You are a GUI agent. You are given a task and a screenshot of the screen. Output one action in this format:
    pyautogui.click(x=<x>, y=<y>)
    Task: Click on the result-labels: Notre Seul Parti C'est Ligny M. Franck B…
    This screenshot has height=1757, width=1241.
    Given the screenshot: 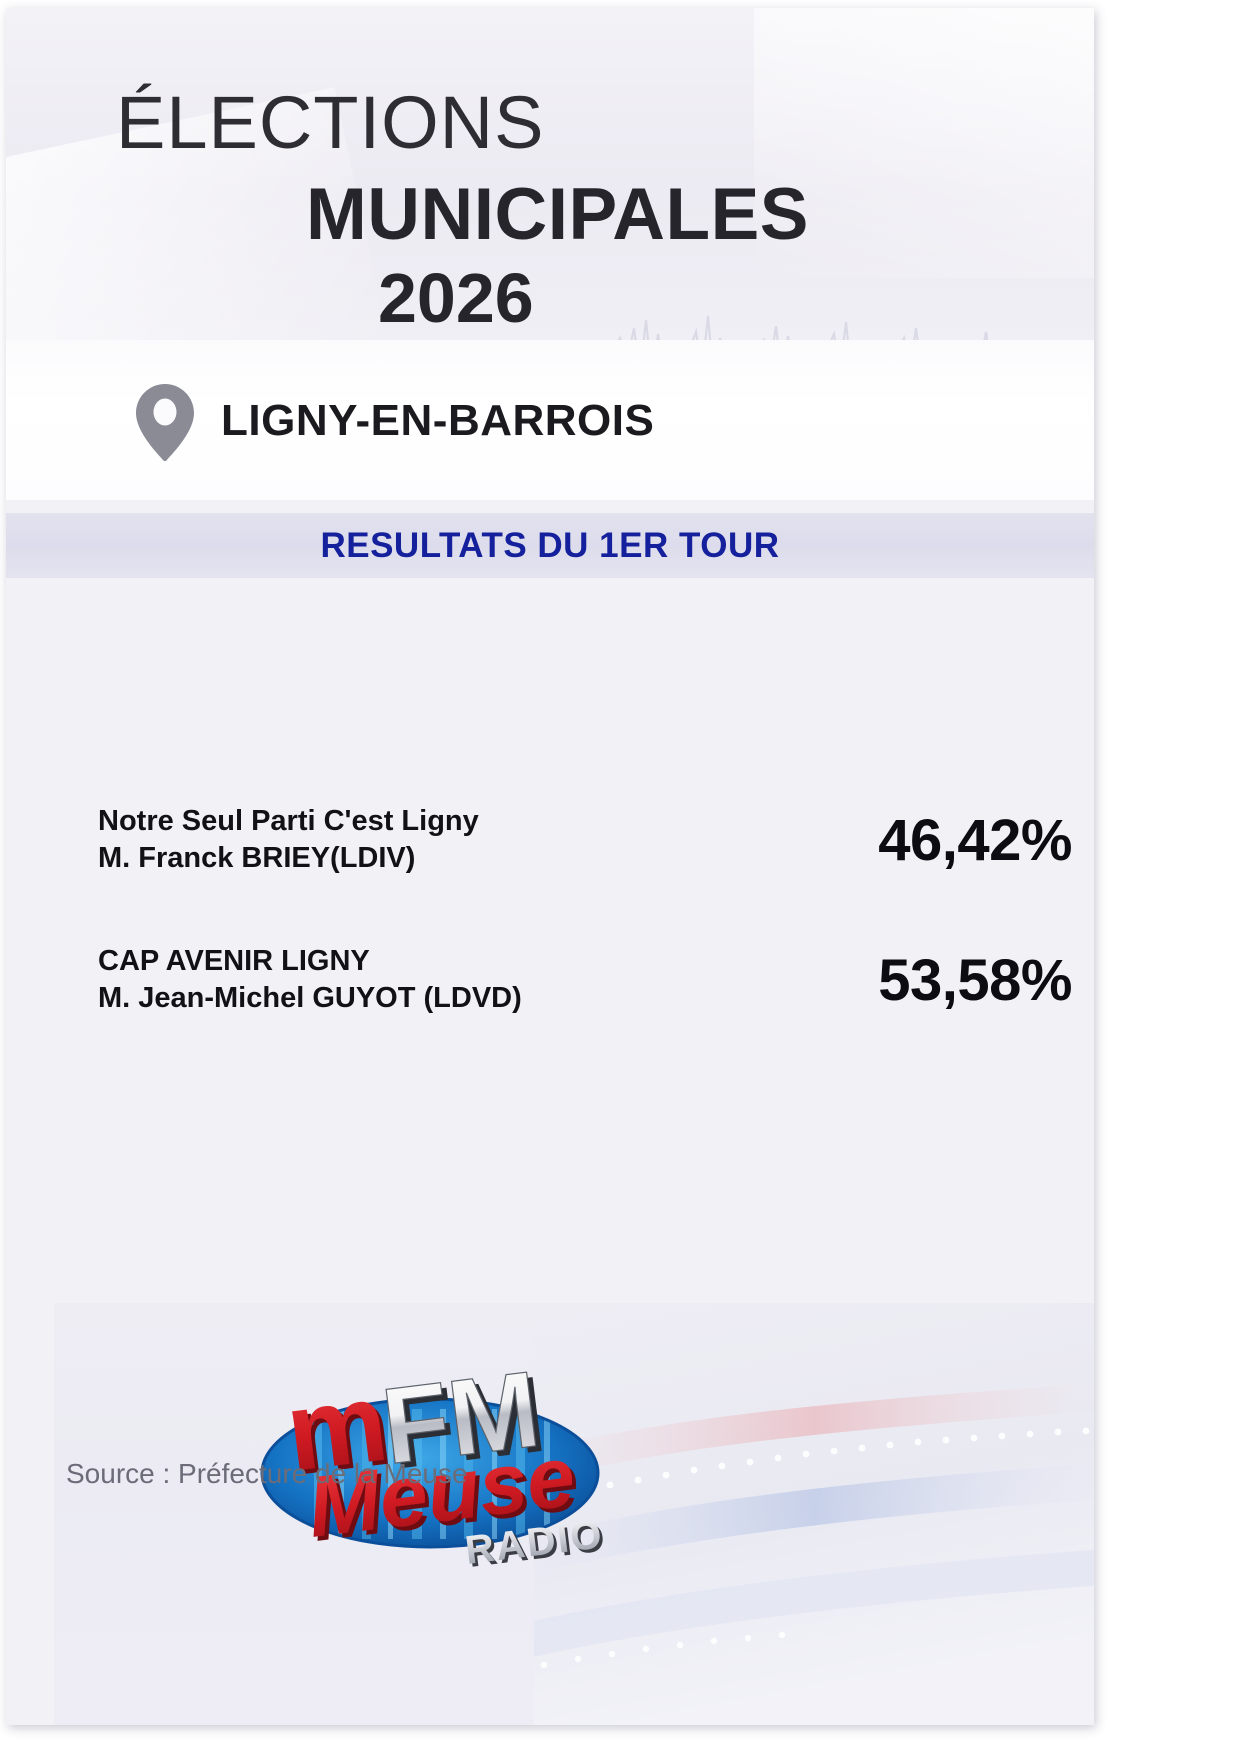 What is the action you would take?
    pyautogui.click(x=386, y=840)
    